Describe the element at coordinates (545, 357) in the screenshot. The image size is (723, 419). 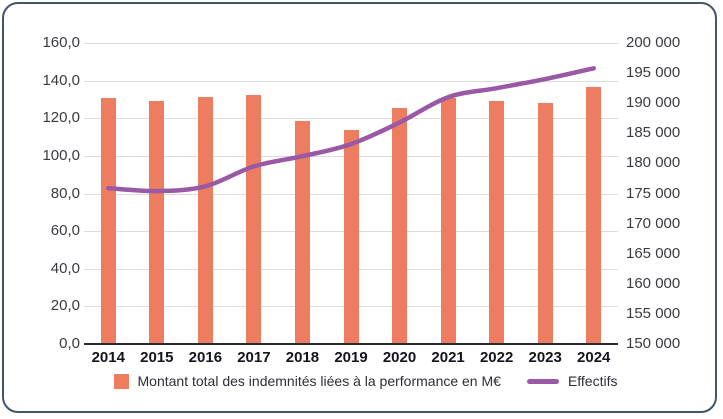
I see `x-label-2023: 2023` at that location.